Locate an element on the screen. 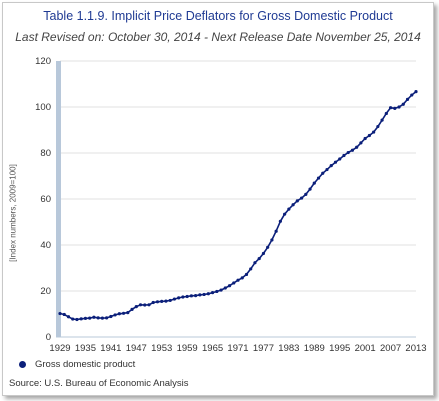  x-tick-label: 1941 is located at coordinates (110, 348).